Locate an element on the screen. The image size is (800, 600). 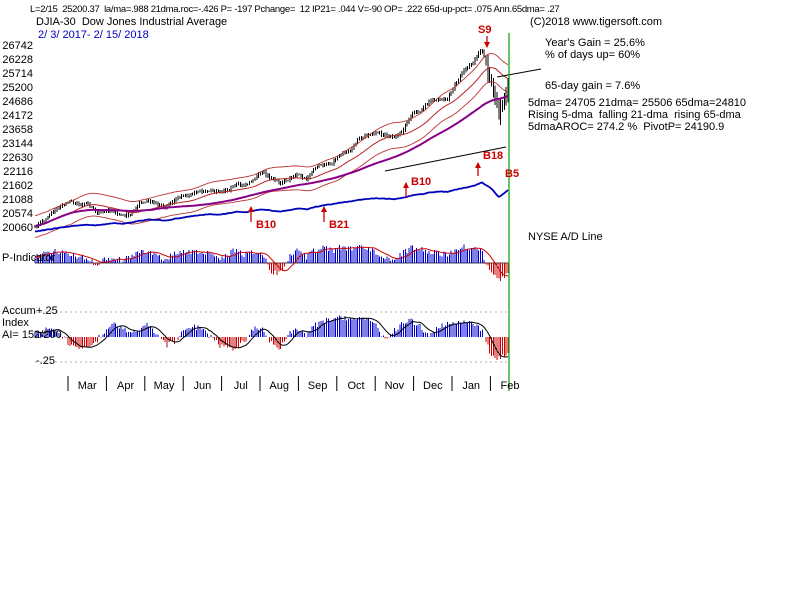
month-label: Jul is located at coordinates (241, 386).